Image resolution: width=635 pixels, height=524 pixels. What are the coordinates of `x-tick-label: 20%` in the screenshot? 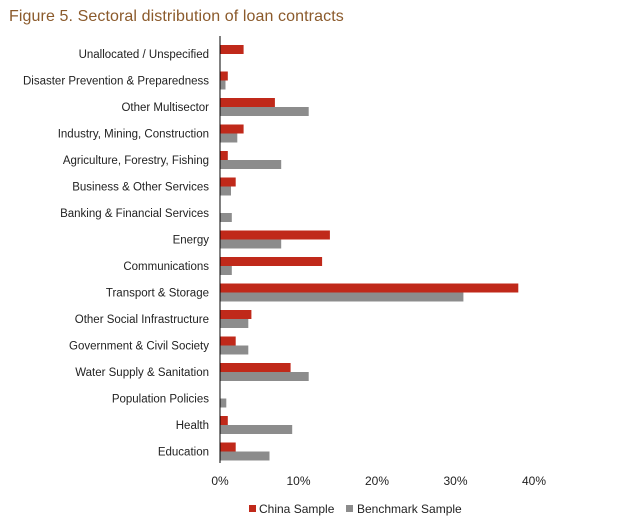 It's located at (377, 481).